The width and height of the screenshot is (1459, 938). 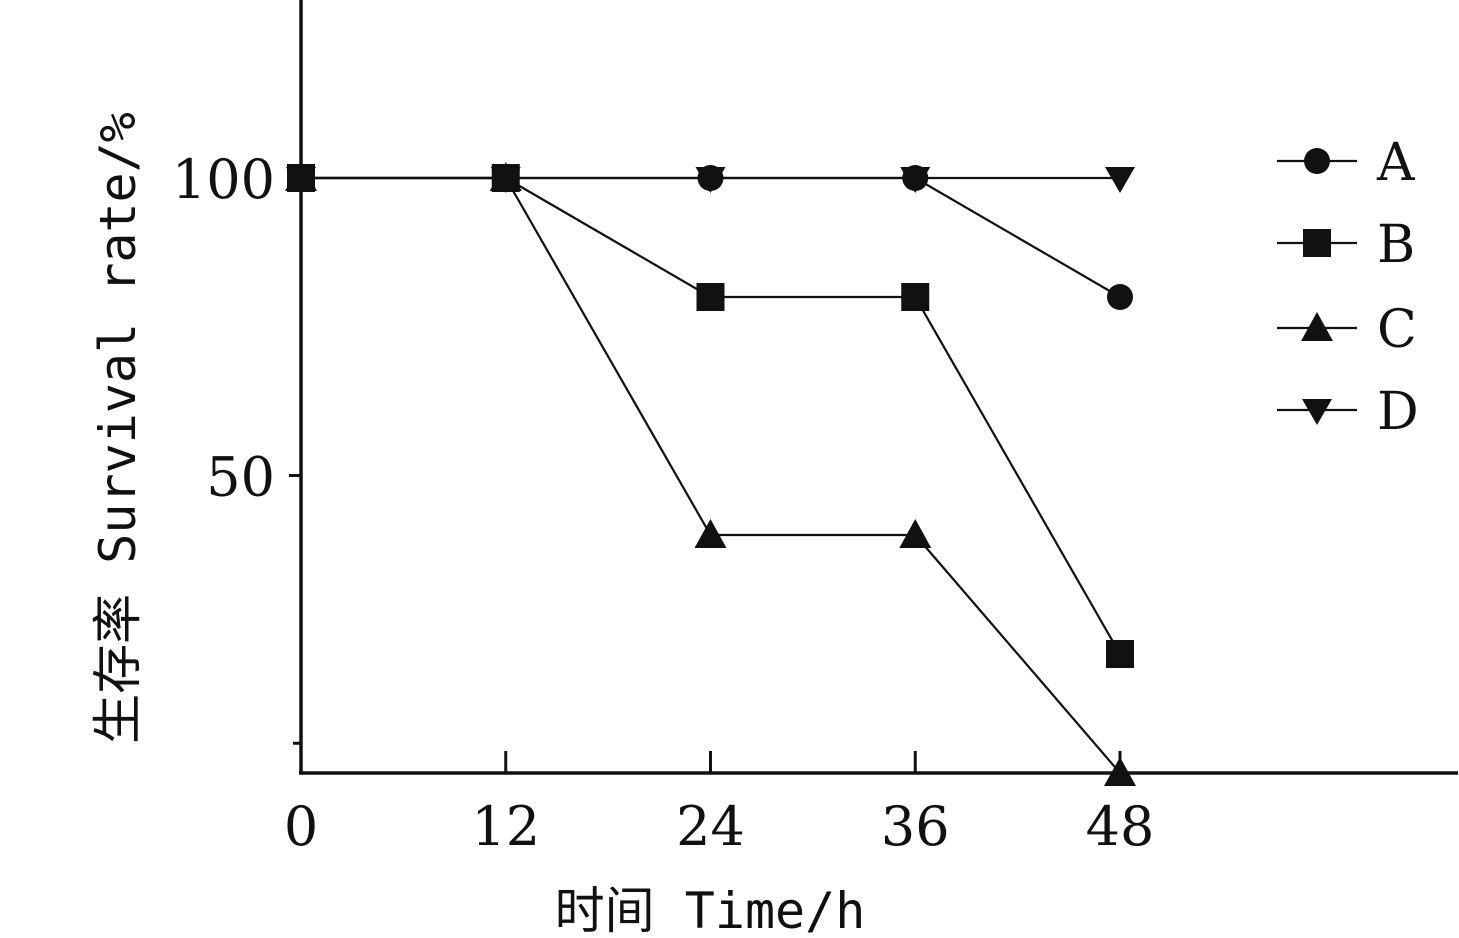 I want to click on x-tick-label: 0, so click(x=301, y=826).